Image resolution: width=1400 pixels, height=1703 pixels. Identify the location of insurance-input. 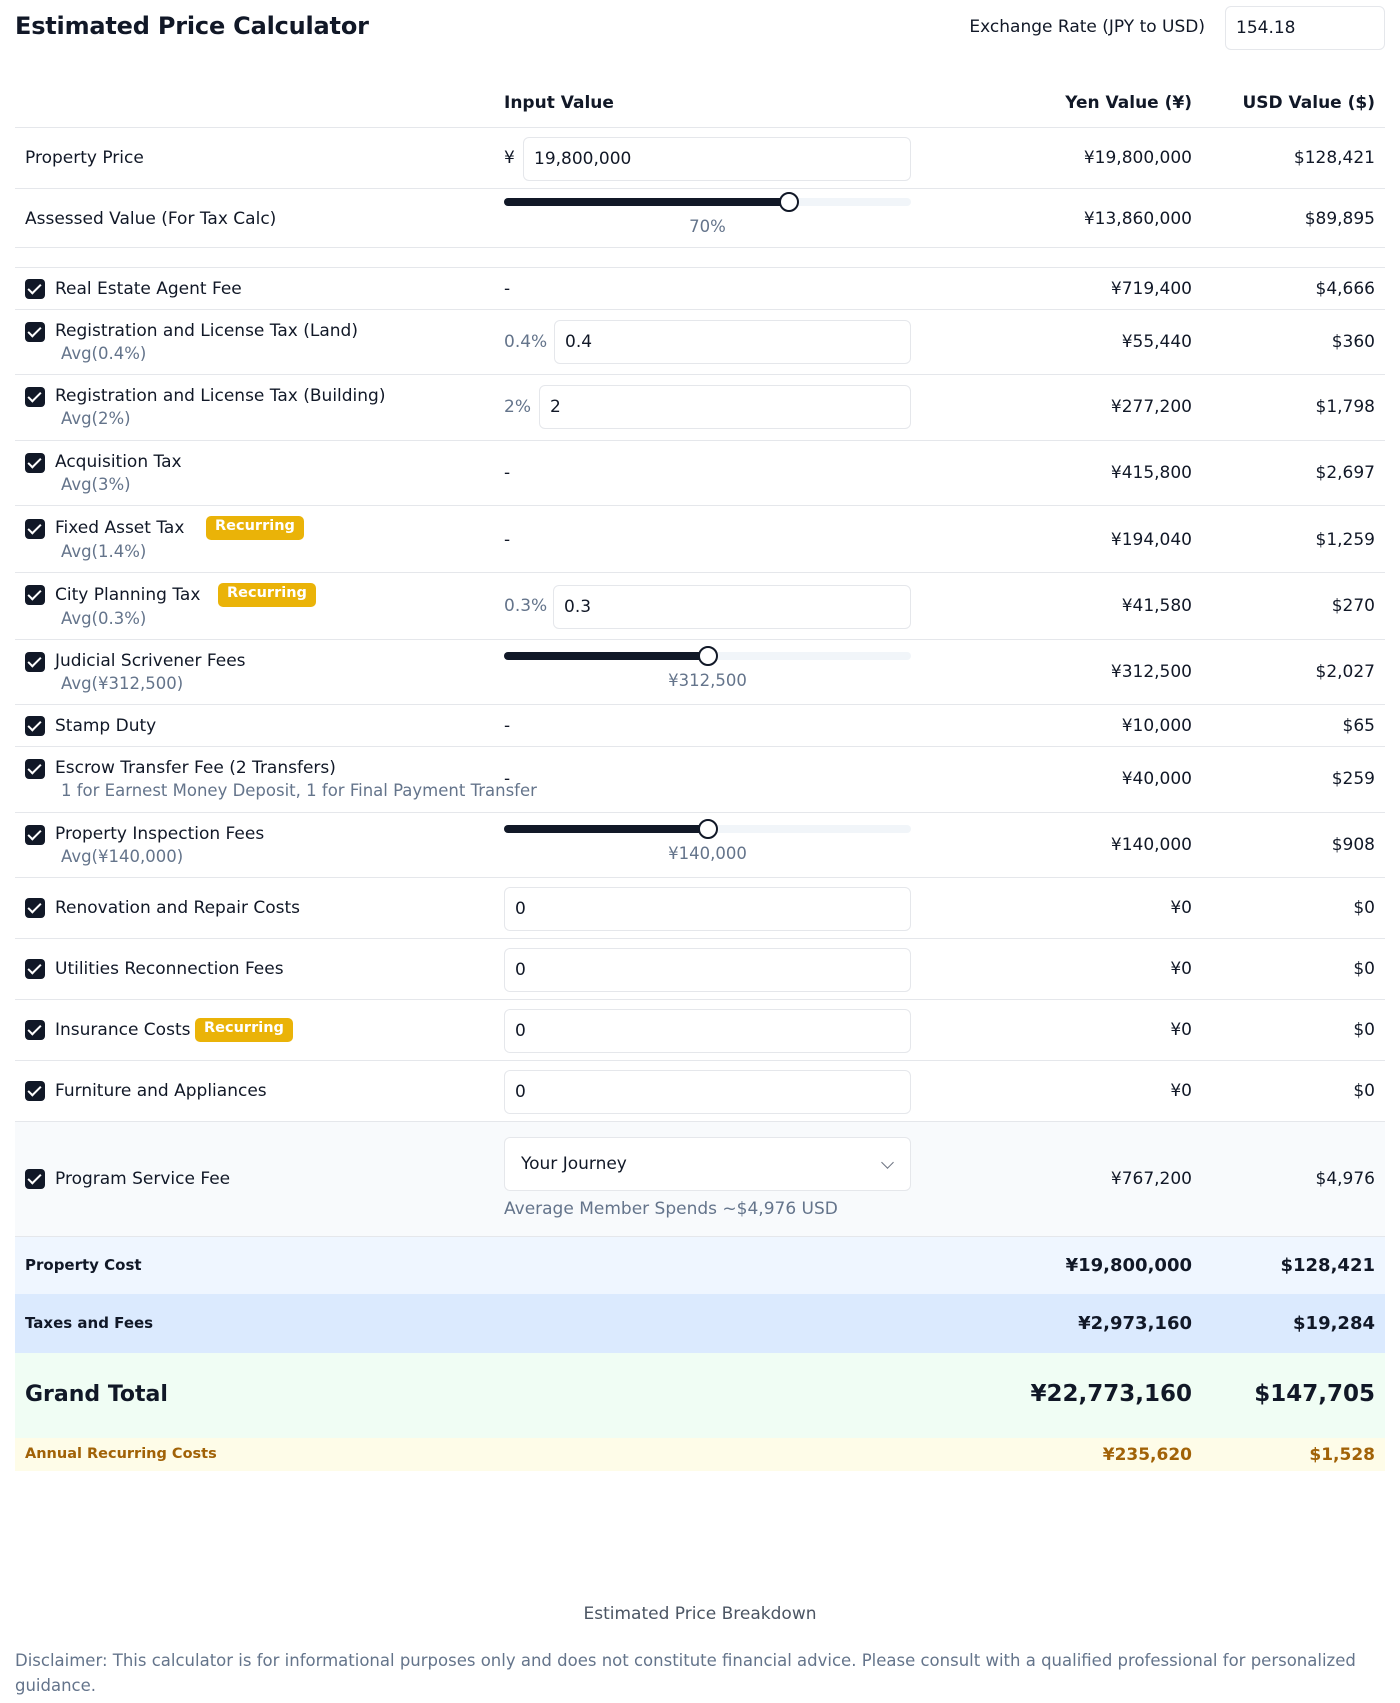
(707, 1031).